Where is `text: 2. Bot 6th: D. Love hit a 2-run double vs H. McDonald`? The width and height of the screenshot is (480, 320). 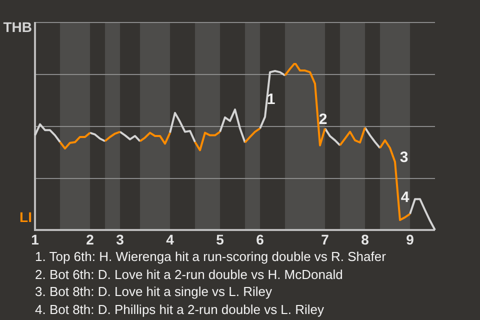 text: 2. Bot 6th: D. Love hit a 2-run double vs H. McDonald is located at coordinates (189, 274).